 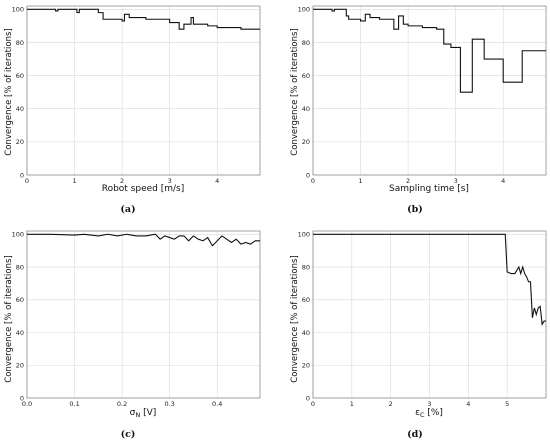 I want to click on x-axis-label: εC [%], so click(x=429, y=413).